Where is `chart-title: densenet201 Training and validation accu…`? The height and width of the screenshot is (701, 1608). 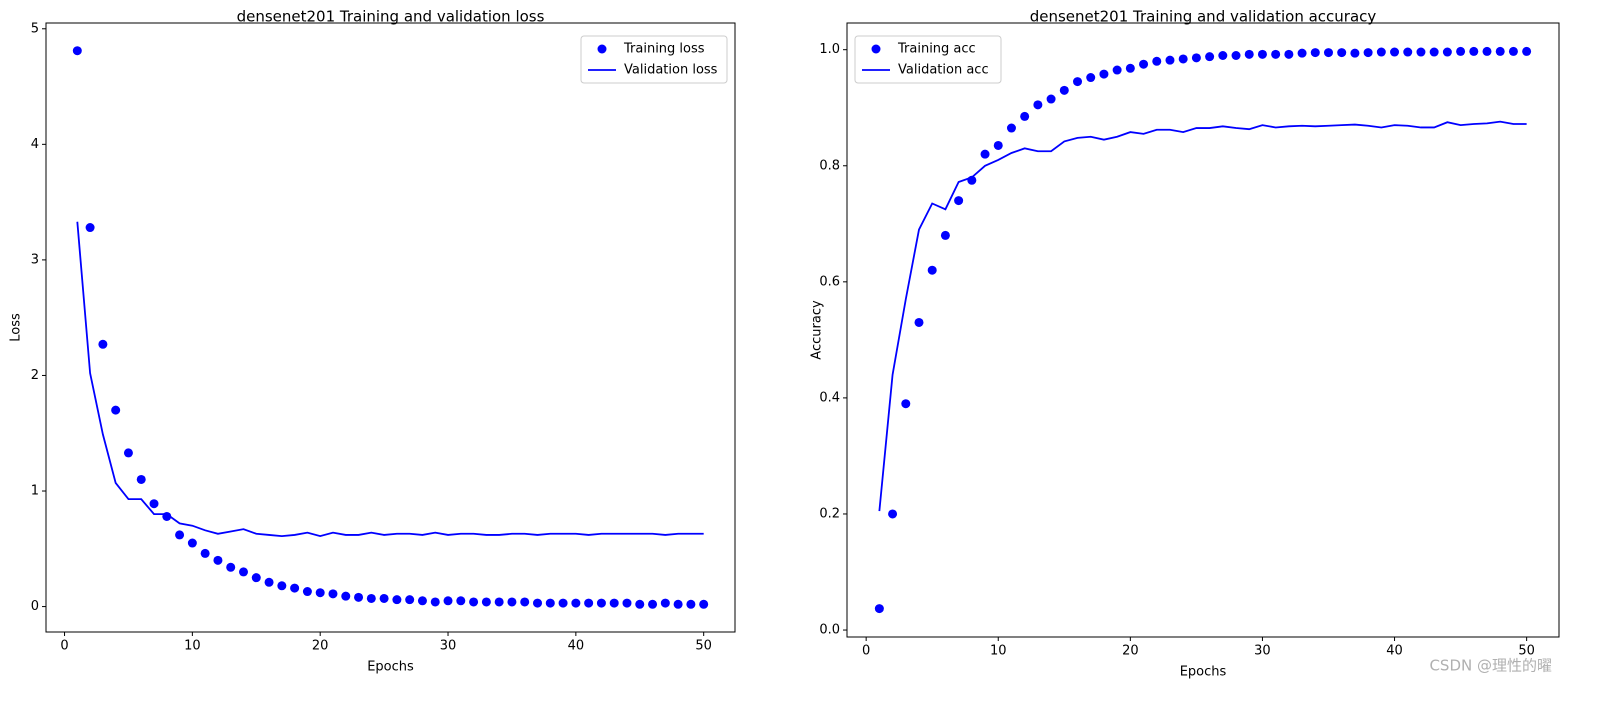
chart-title: densenet201 Training and validation accu… is located at coordinates (1203, 17).